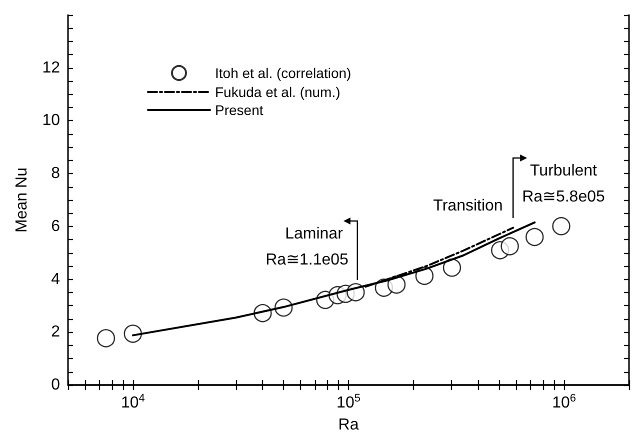 This screenshot has width=644, height=440. Describe the element at coordinates (564, 171) in the screenshot. I see `annotation: Turbulent` at that location.